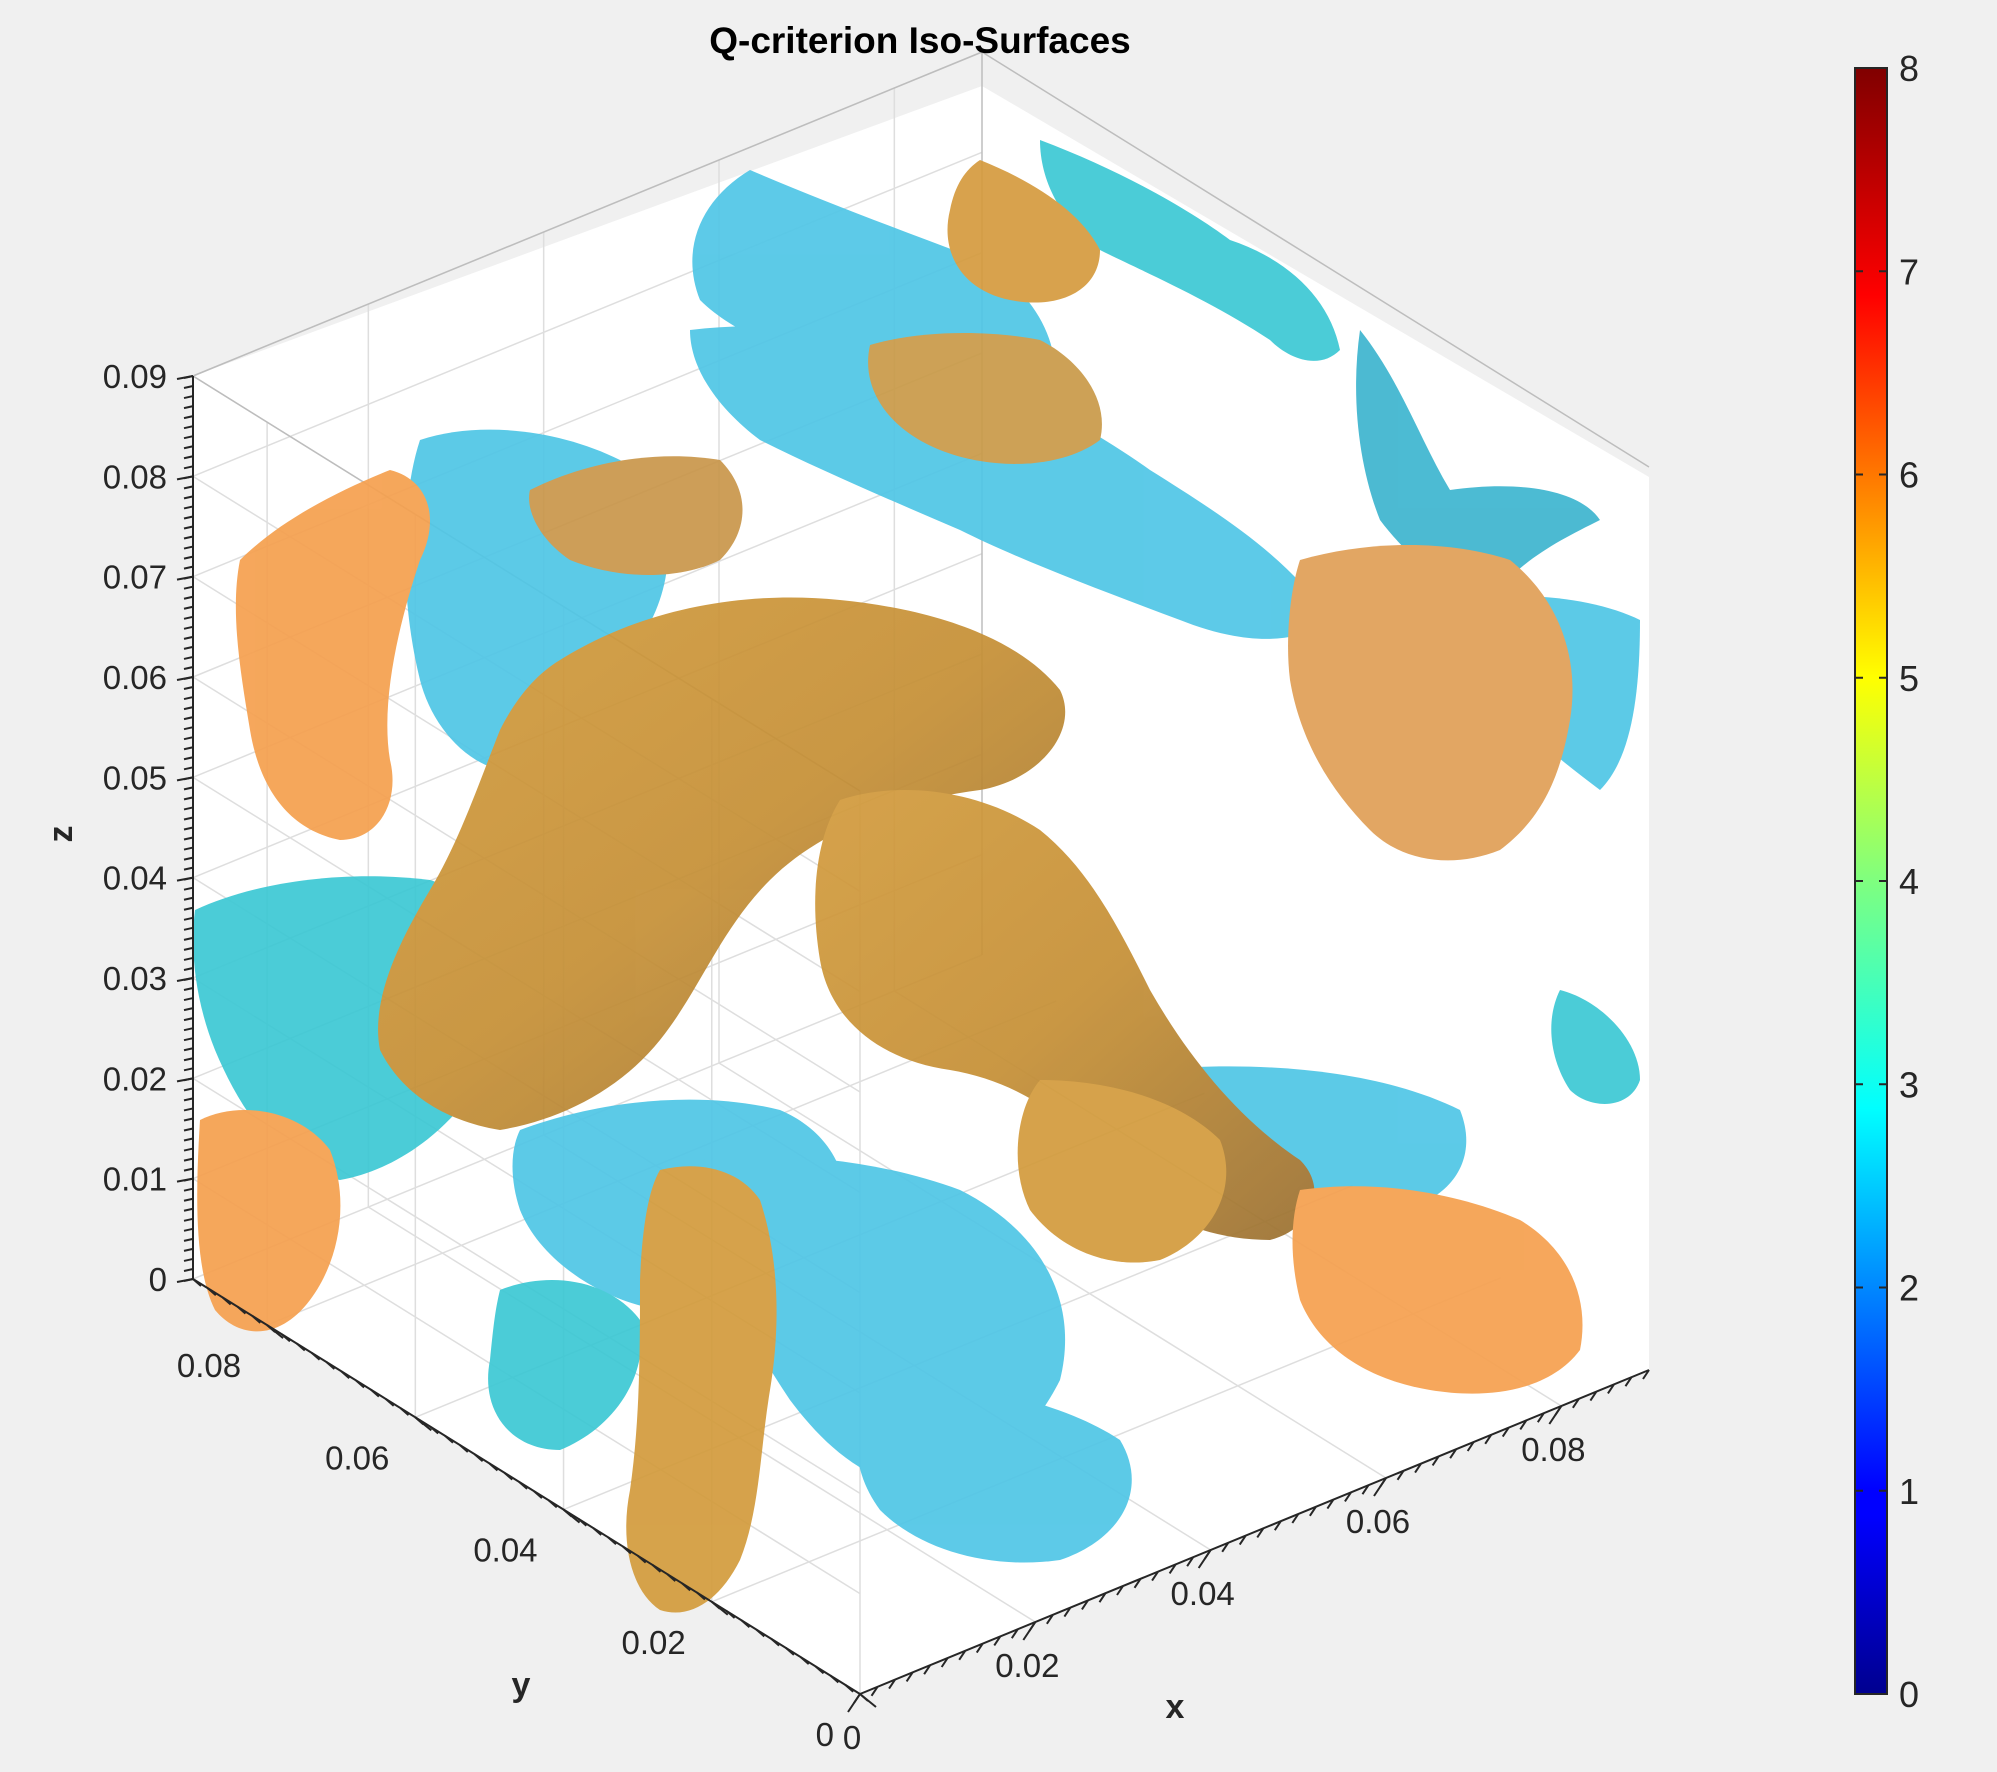  What do you see at coordinates (720, 1608) in the screenshot?
I see `y-major-tick` at bounding box center [720, 1608].